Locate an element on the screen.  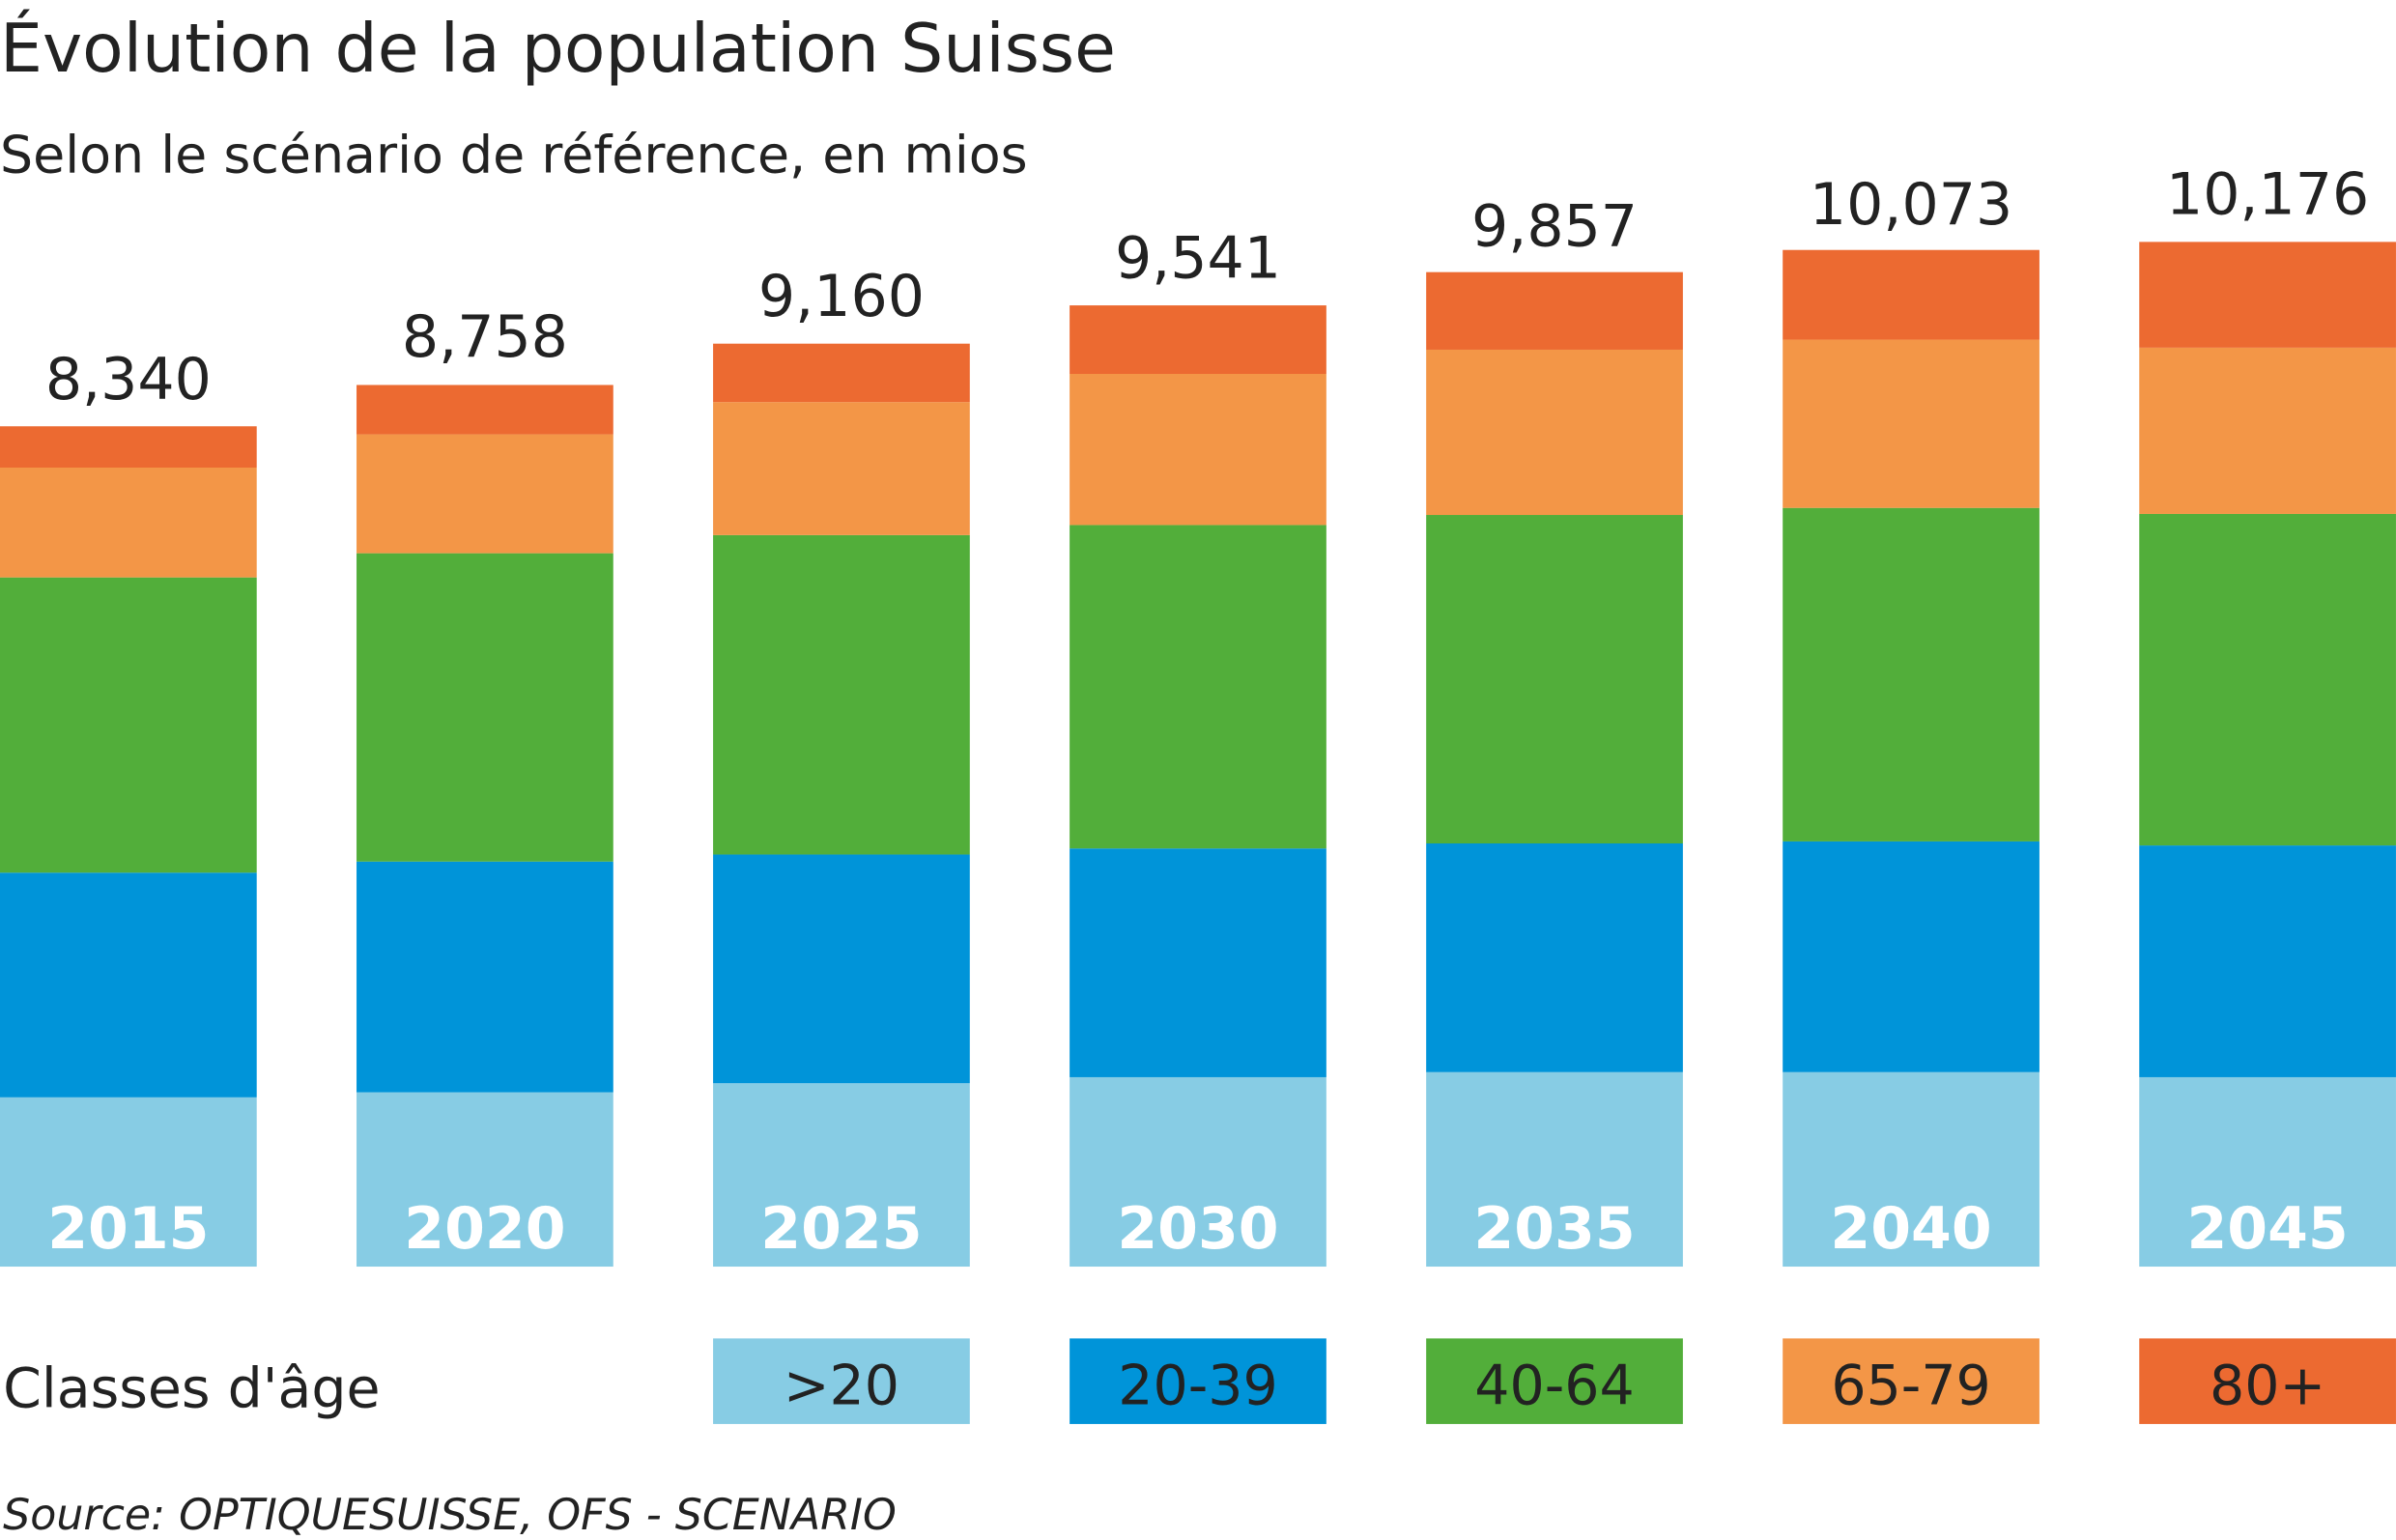
category-label: 2045 is located at coordinates (2267, 1229).